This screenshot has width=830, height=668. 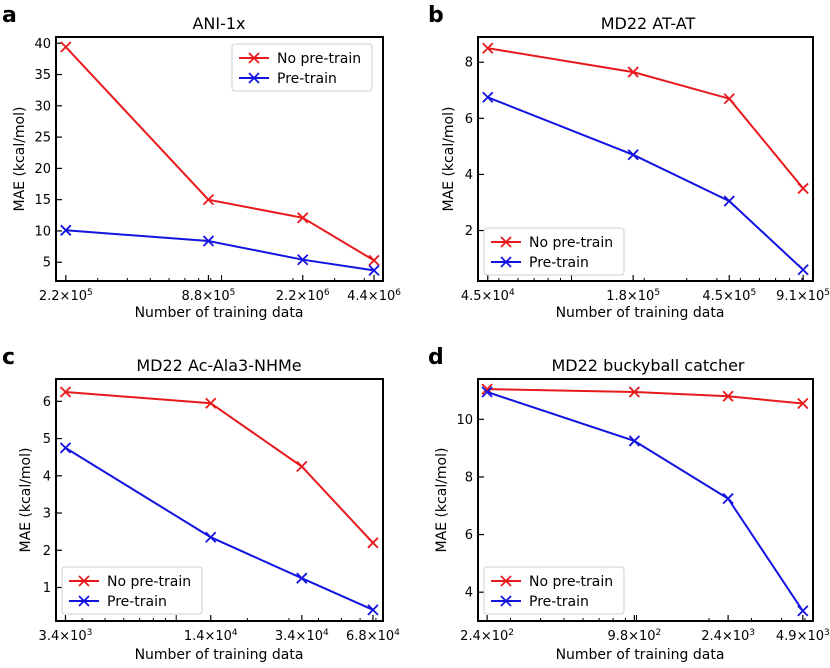 What do you see at coordinates (373, 636) in the screenshot?
I see `x-tick-label: 6.8×104` at bounding box center [373, 636].